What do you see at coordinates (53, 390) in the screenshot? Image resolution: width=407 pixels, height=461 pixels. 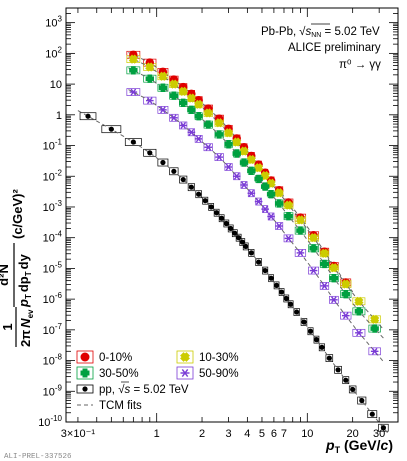 I see `y-tick-label: 10⁻⁹` at bounding box center [53, 390].